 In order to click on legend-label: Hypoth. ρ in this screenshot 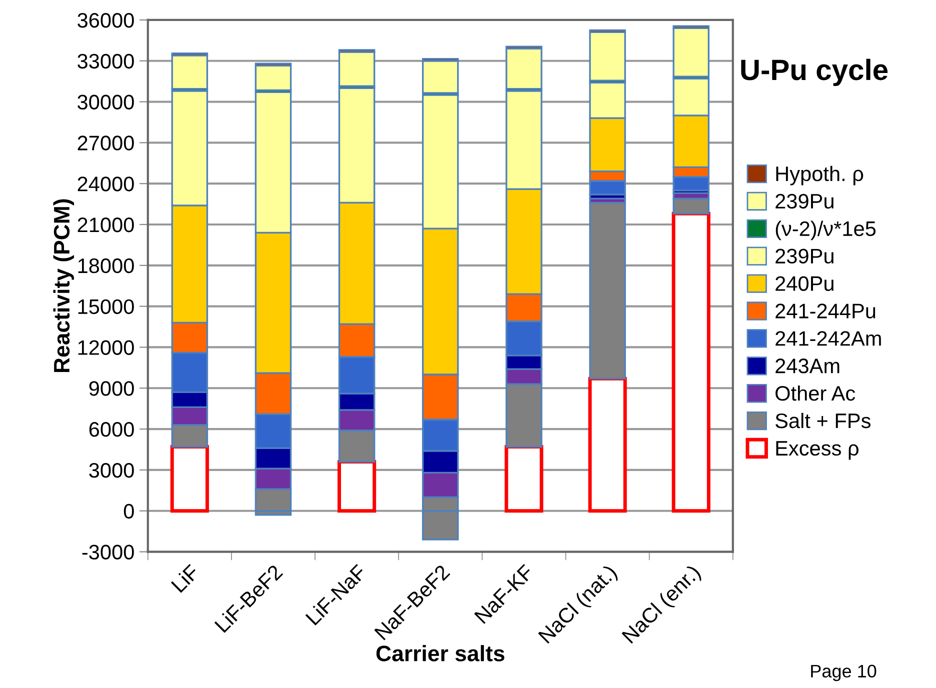, I will do `click(820, 176)`.